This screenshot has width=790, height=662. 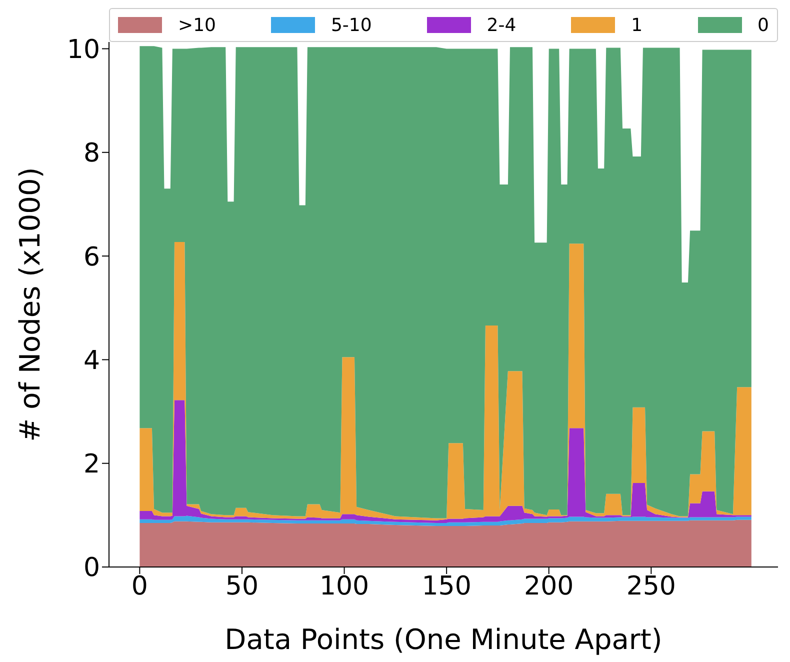 What do you see at coordinates (83, 49) in the screenshot?
I see `y-tick-label: 10` at bounding box center [83, 49].